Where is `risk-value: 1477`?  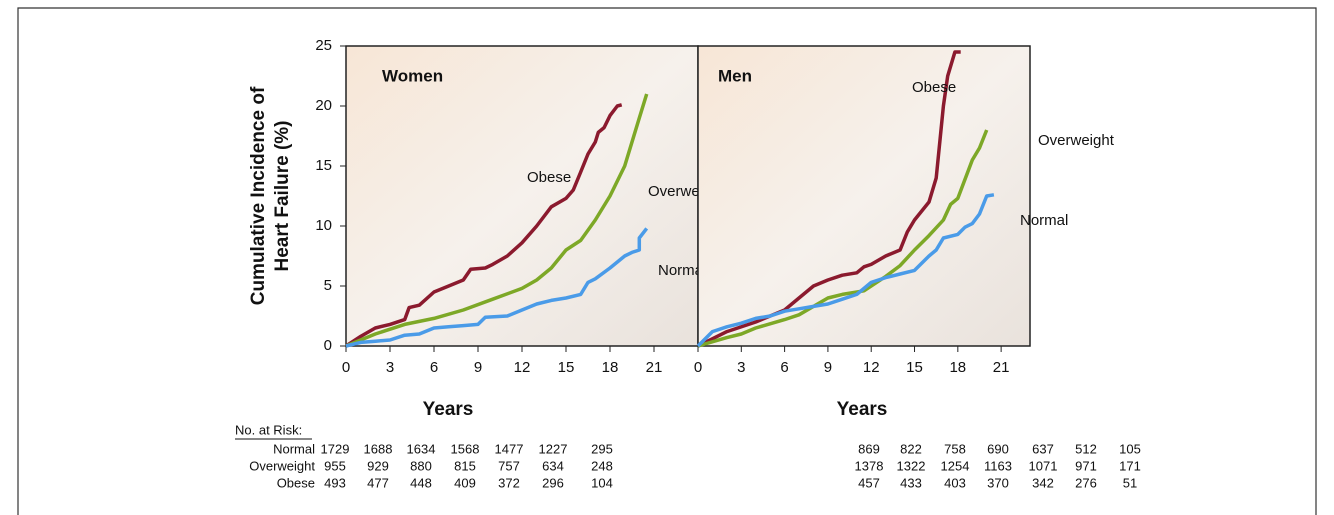 risk-value: 1477 is located at coordinates (509, 448).